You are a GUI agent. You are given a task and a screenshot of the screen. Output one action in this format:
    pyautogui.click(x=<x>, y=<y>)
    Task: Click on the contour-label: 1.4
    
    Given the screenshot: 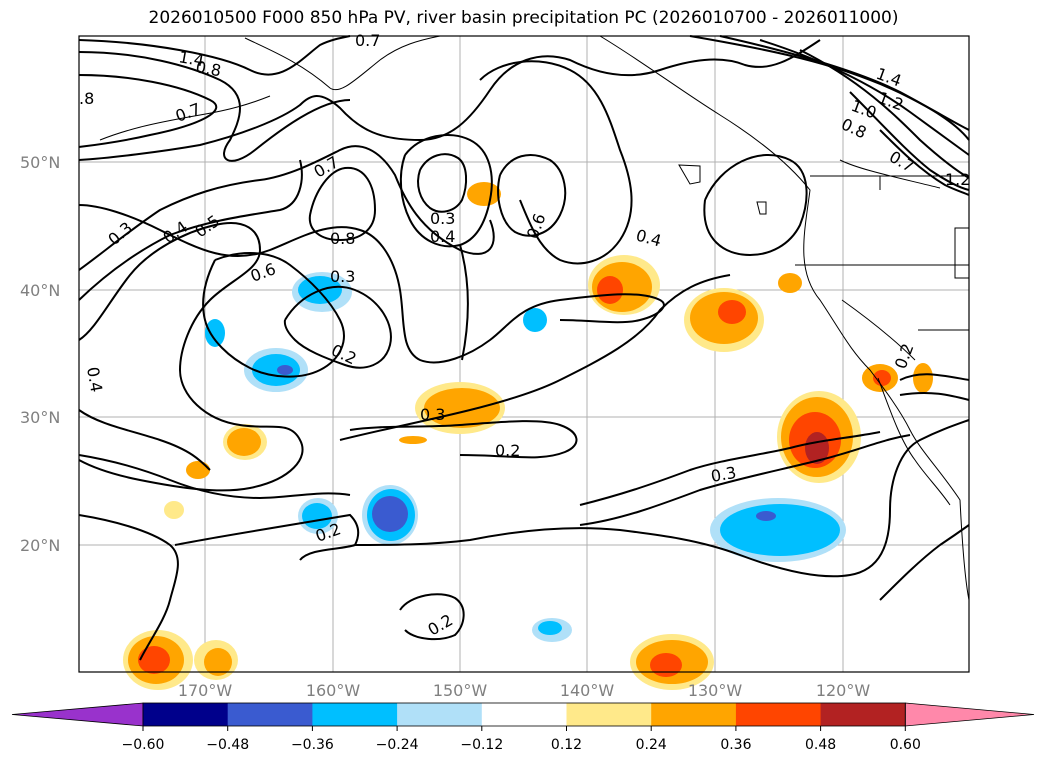 What is the action you would take?
    pyautogui.click(x=191, y=58)
    